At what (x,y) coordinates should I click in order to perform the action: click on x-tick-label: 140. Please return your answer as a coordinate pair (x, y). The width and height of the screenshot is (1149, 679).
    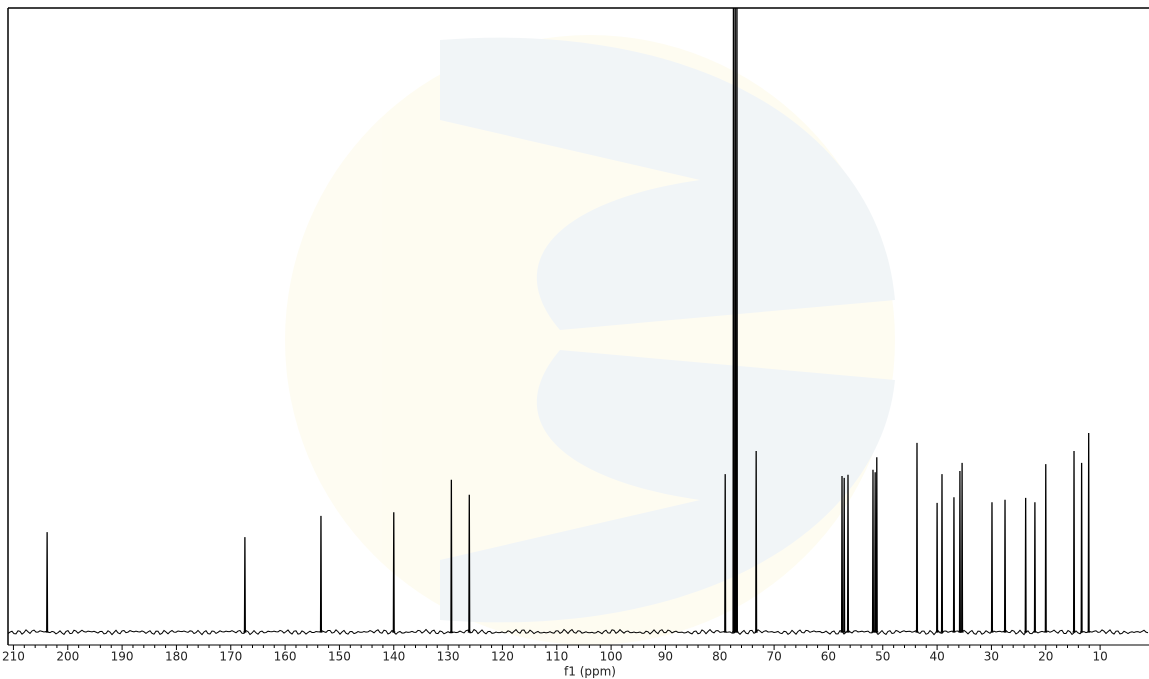
    Looking at the image, I should click on (393, 657).